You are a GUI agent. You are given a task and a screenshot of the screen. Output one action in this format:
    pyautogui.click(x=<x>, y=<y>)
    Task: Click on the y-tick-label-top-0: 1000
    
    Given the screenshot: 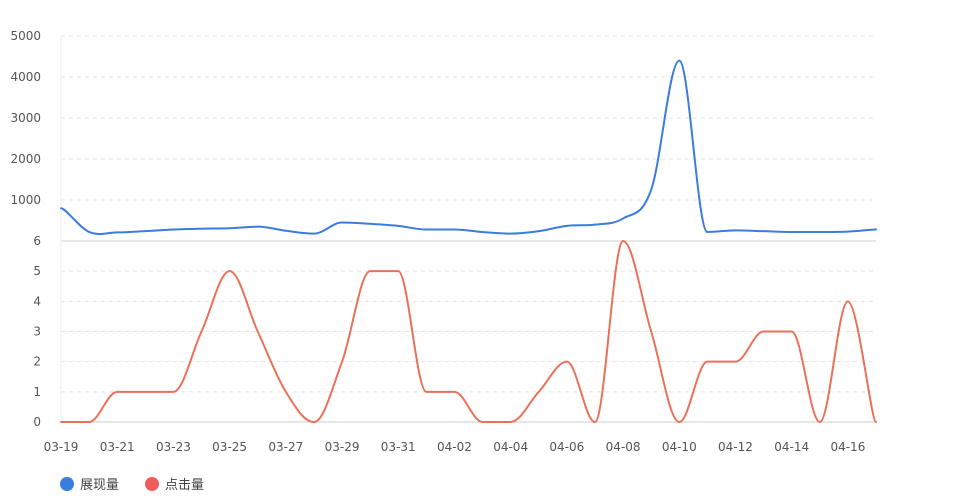 What is the action you would take?
    pyautogui.click(x=25, y=200)
    